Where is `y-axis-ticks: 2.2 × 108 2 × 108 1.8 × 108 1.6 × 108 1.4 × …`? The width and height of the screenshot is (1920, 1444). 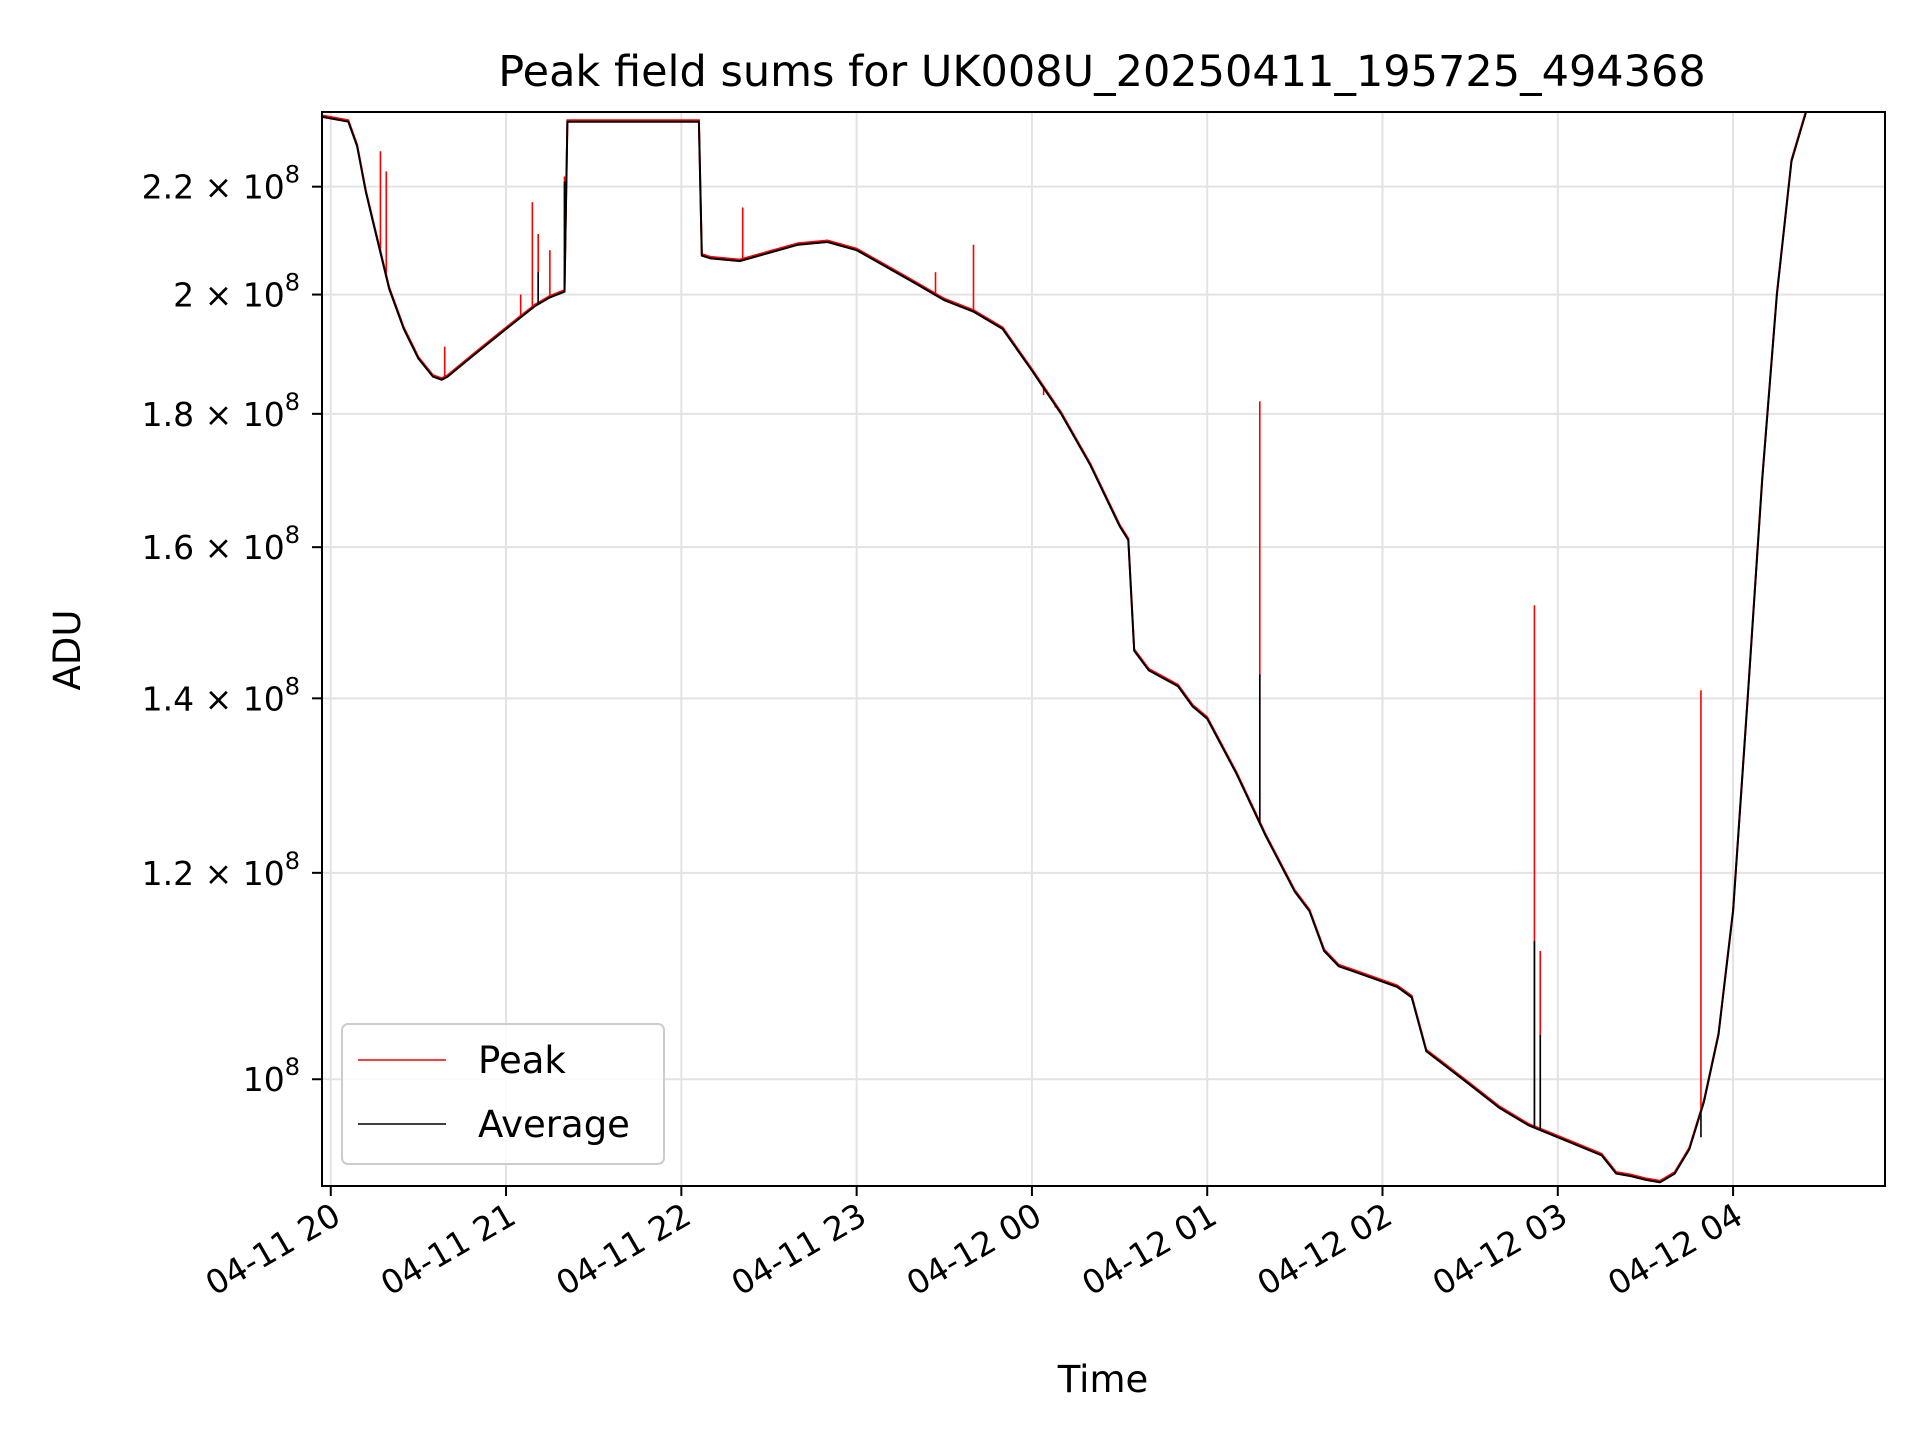
y-axis-ticks: 2.2 × 108 2 × 108 1.8 × 108 1.6 × 108 1.4 × … is located at coordinates (232, 630).